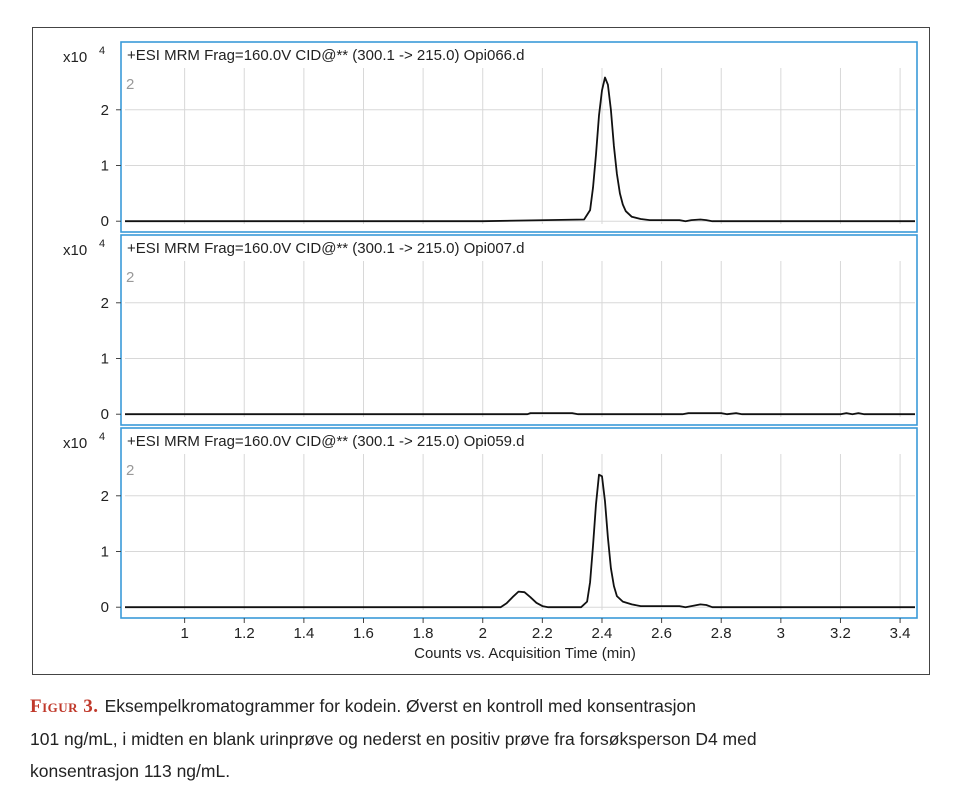 The image size is (960, 796). Describe the element at coordinates (363, 633) in the screenshot. I see `x-tick-label: 1.6` at that location.